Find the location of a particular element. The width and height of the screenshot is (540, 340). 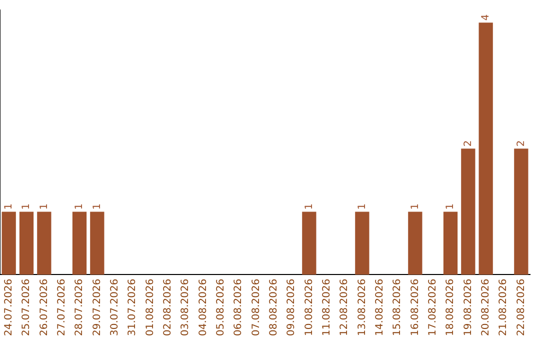

x-tick-label: 07.08.2026 is located at coordinates (256, 307).